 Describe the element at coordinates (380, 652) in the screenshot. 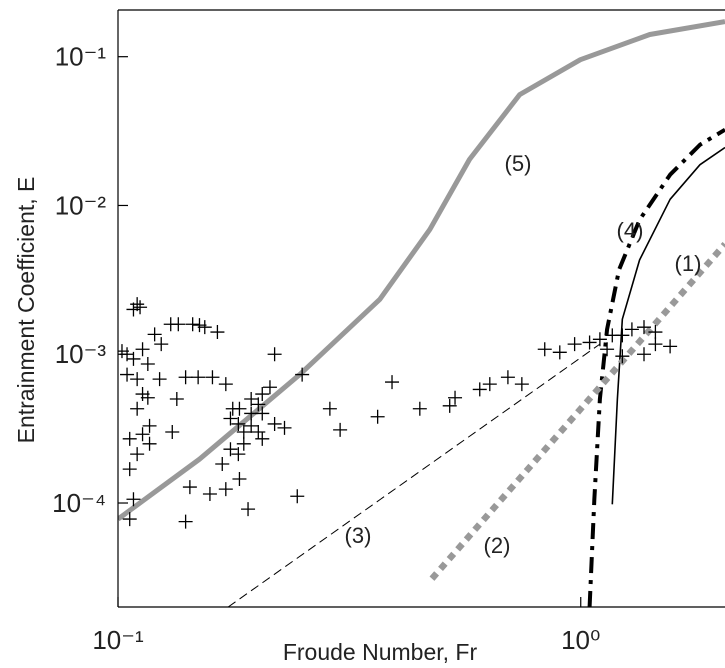

I see `x-axis-label: Froude Number, Fr` at that location.